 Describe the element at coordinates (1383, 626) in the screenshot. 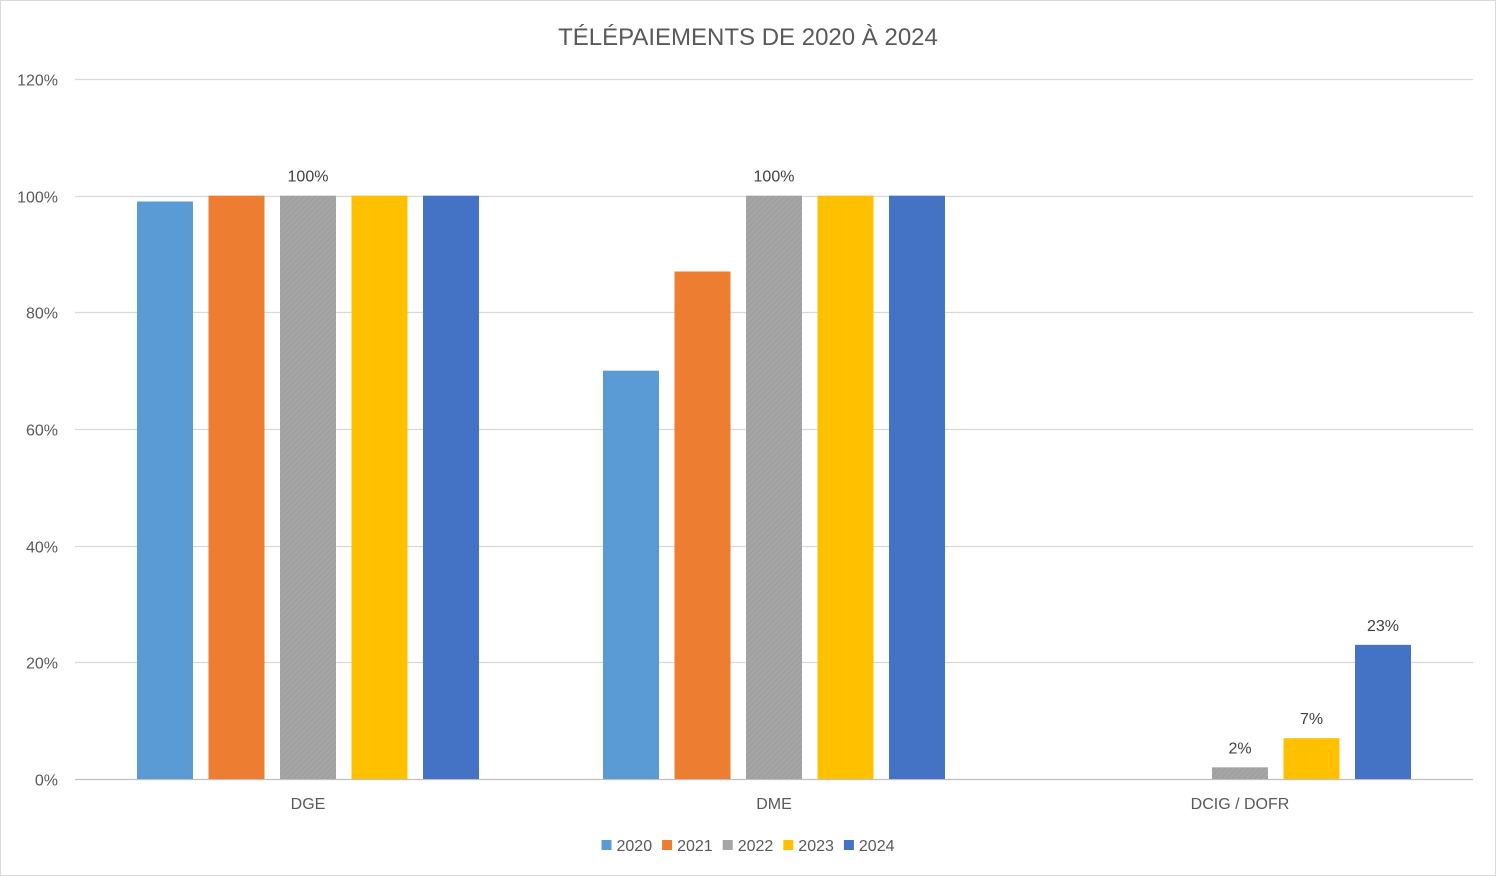

I see `data-label: 23%` at that location.